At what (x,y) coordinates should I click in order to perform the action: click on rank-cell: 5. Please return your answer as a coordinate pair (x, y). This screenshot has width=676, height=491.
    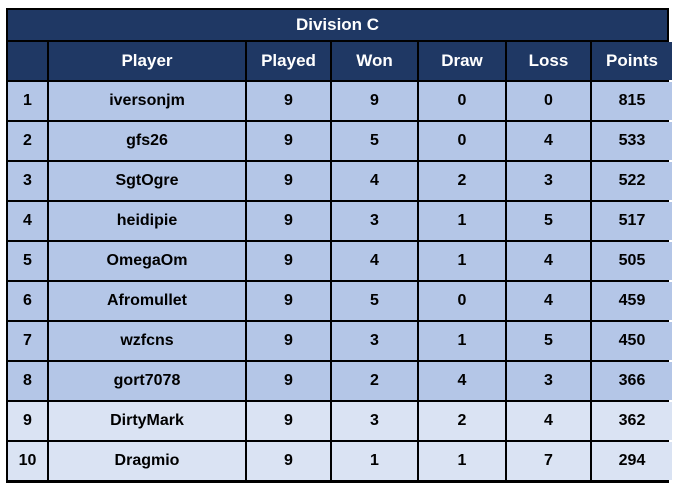
    Looking at the image, I should click on (27, 261).